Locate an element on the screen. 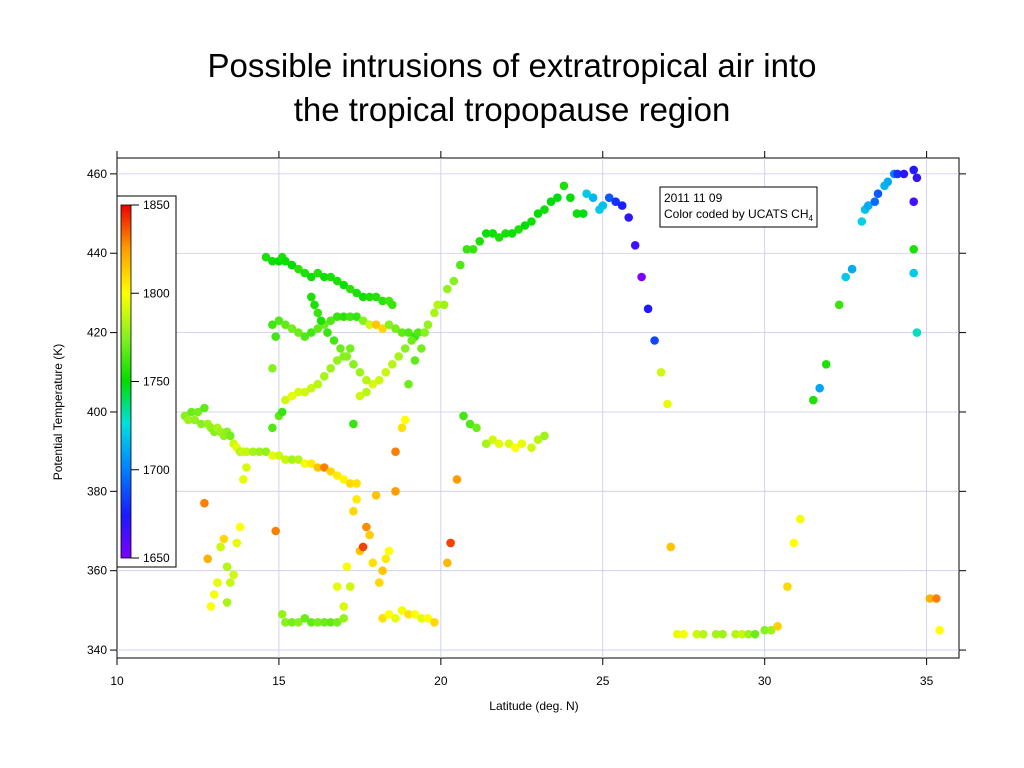  annotation-subscript: 4 is located at coordinates (811, 218).